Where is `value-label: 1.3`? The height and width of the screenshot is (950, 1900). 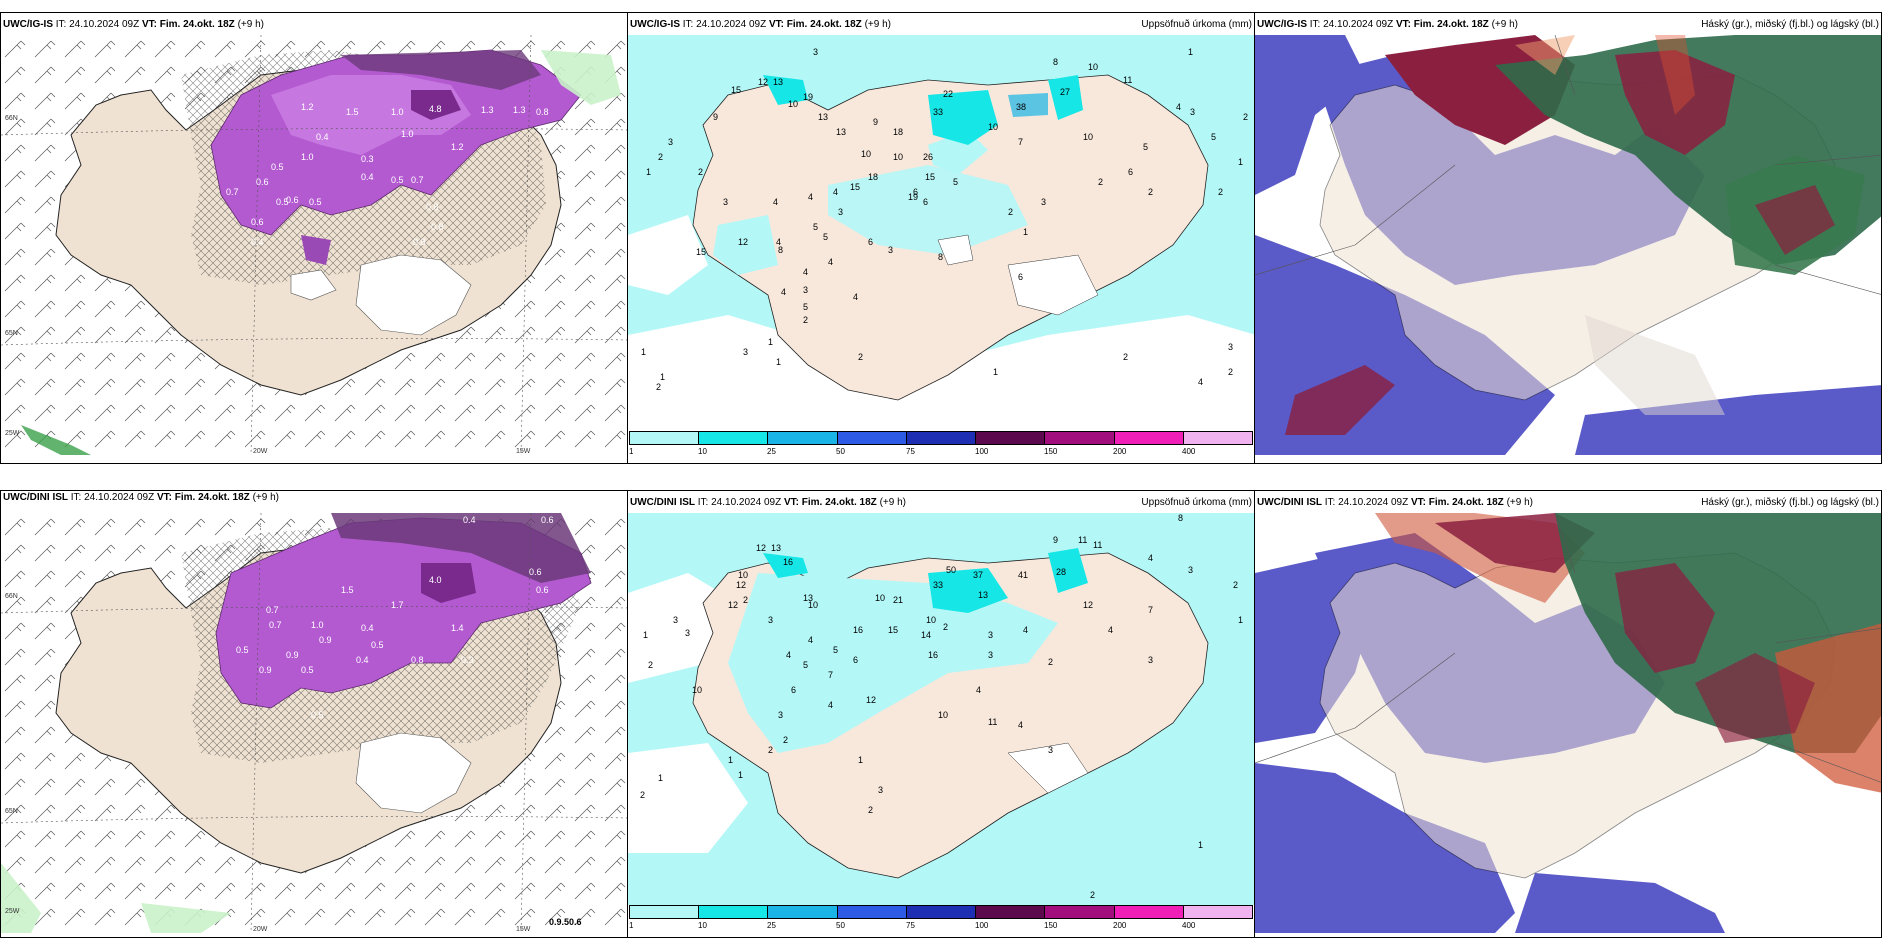 value-label: 1.3 is located at coordinates (487, 110).